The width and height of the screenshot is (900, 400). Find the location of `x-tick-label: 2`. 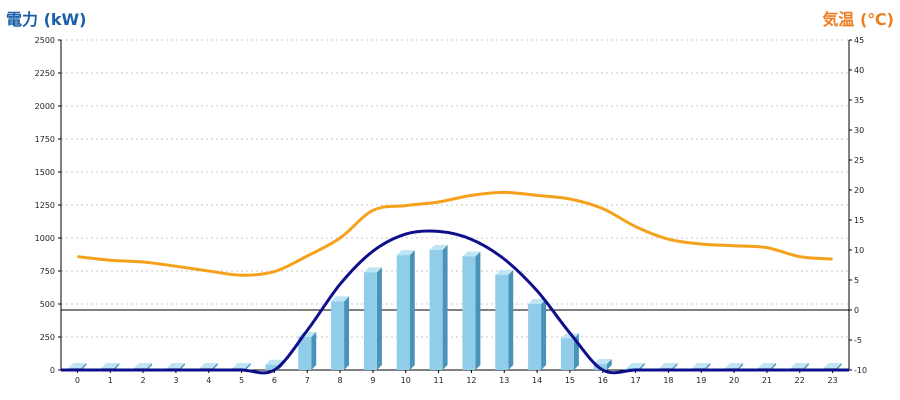

x-tick-label: 2 is located at coordinates (143, 380).